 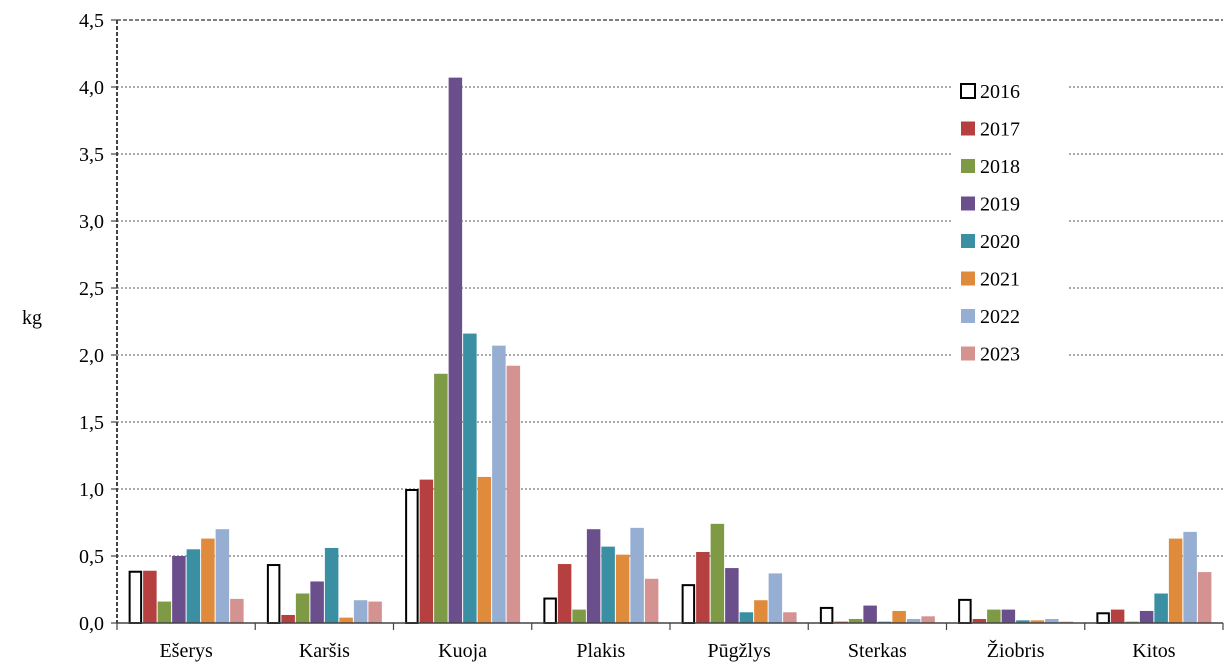 What do you see at coordinates (91, 88) in the screenshot?
I see `y-tick-label: 4,0` at bounding box center [91, 88].